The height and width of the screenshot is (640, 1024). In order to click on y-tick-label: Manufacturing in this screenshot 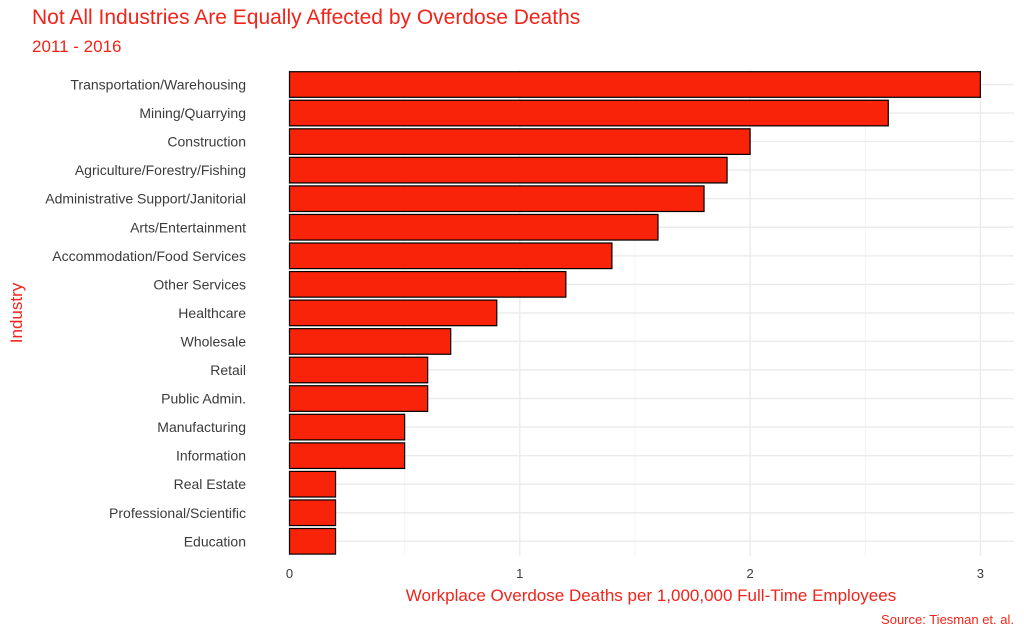, I will do `click(201, 427)`.